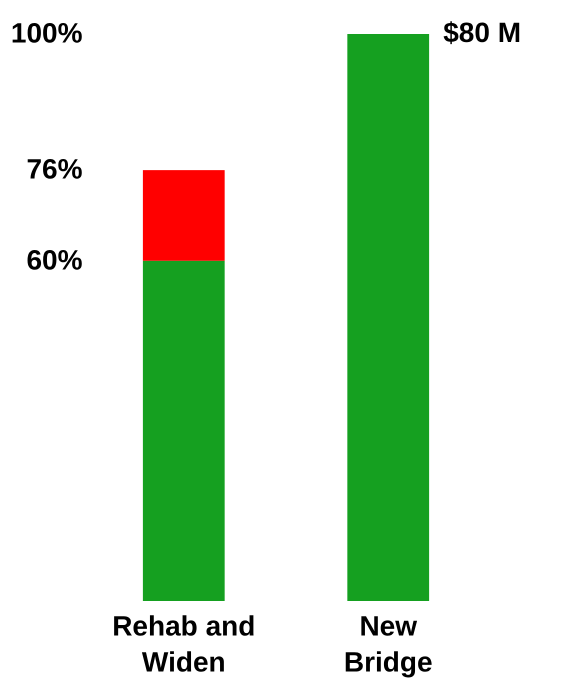  I want to click on annotation: $80 M, so click(482, 32).